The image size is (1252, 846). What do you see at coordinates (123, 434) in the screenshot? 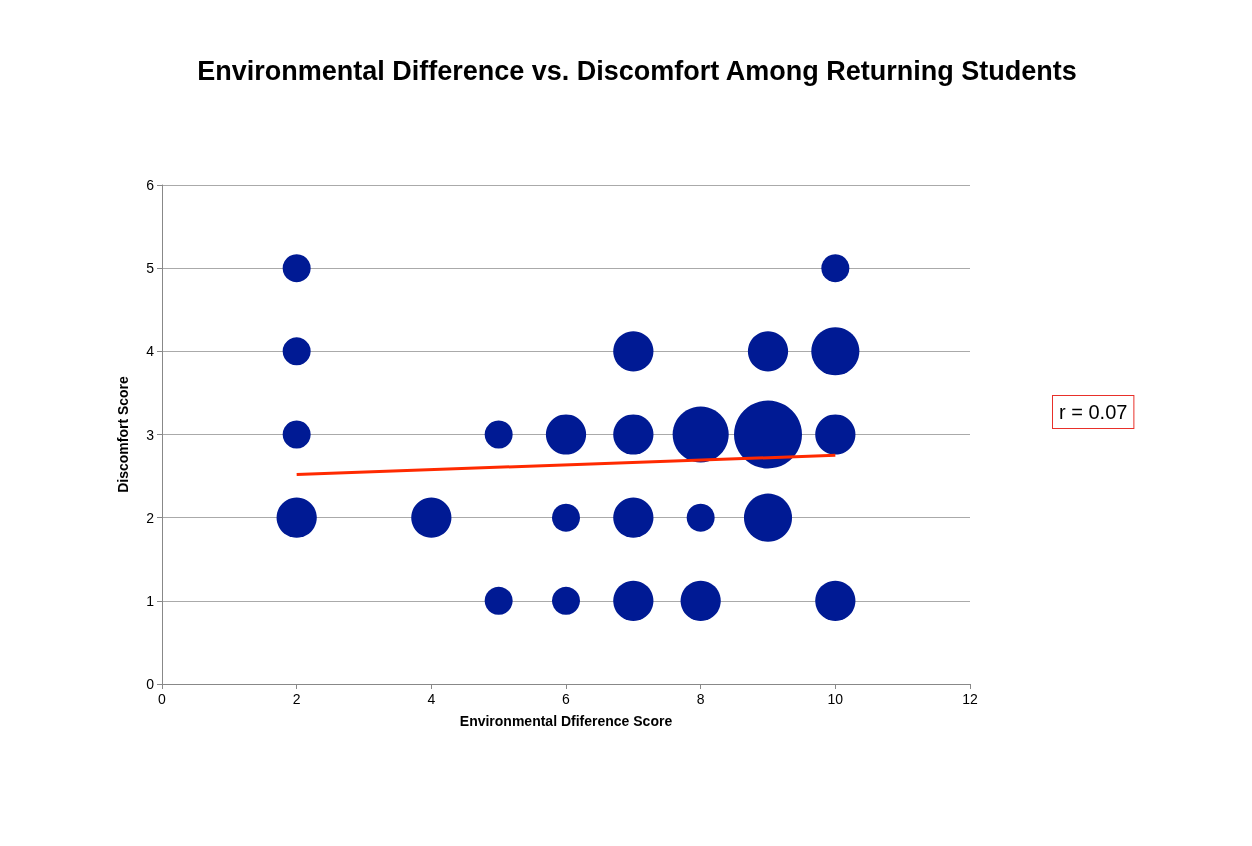
I see `y-axis-title: Discomfort Score` at bounding box center [123, 434].